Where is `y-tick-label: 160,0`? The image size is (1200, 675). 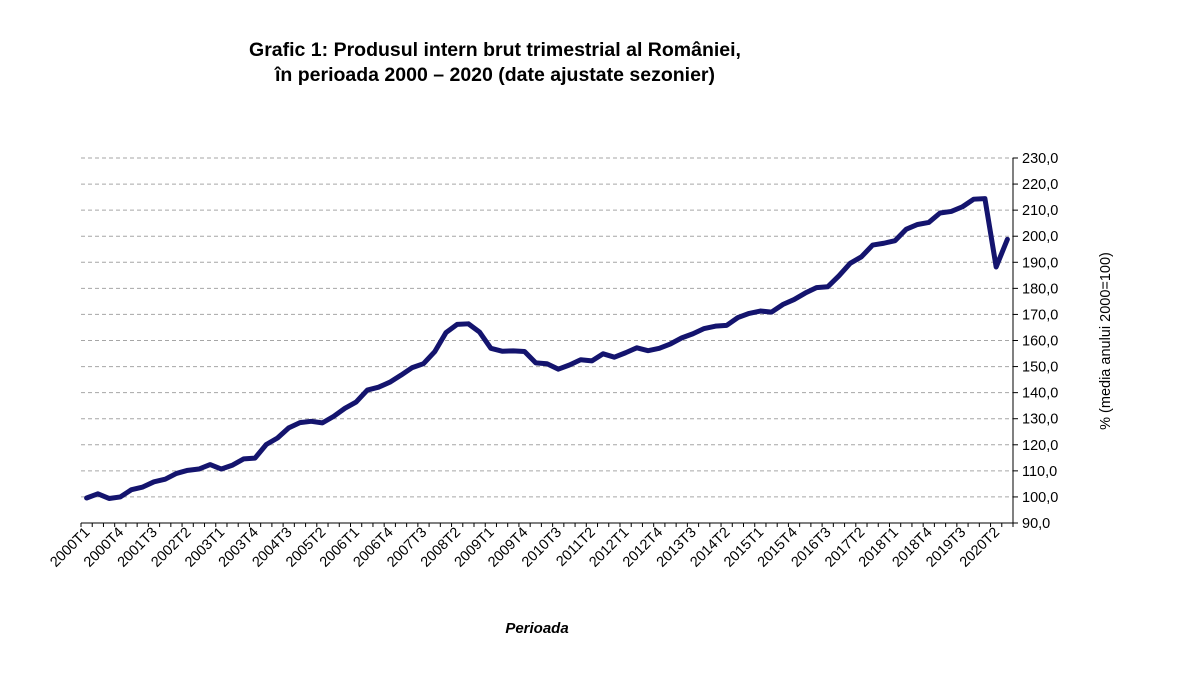
y-tick-label: 160,0 is located at coordinates (1040, 342).